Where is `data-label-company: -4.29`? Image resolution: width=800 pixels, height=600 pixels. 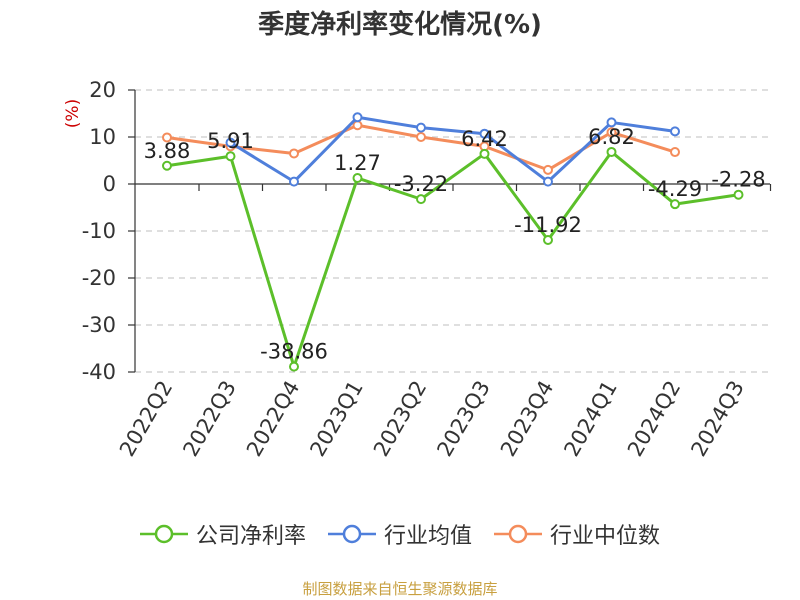 data-label-company: -4.29 is located at coordinates (675, 189).